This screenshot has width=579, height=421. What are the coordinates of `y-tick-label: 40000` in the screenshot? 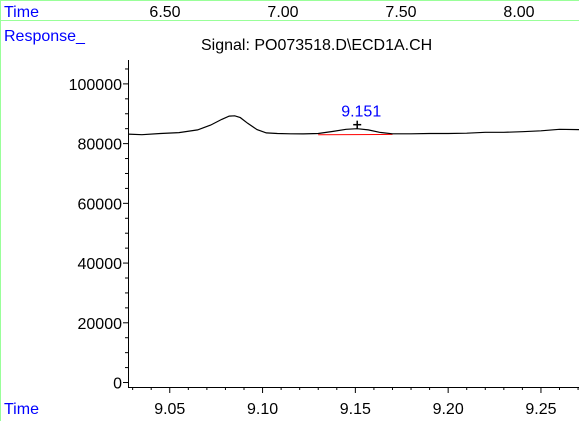 It's located at (100, 264).